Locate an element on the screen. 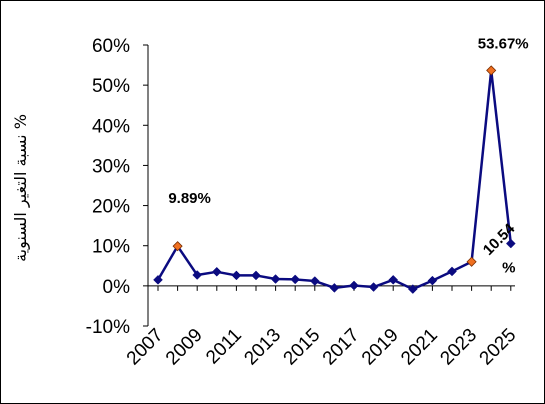  x-tick-label: 2009 is located at coordinates (184, 347).